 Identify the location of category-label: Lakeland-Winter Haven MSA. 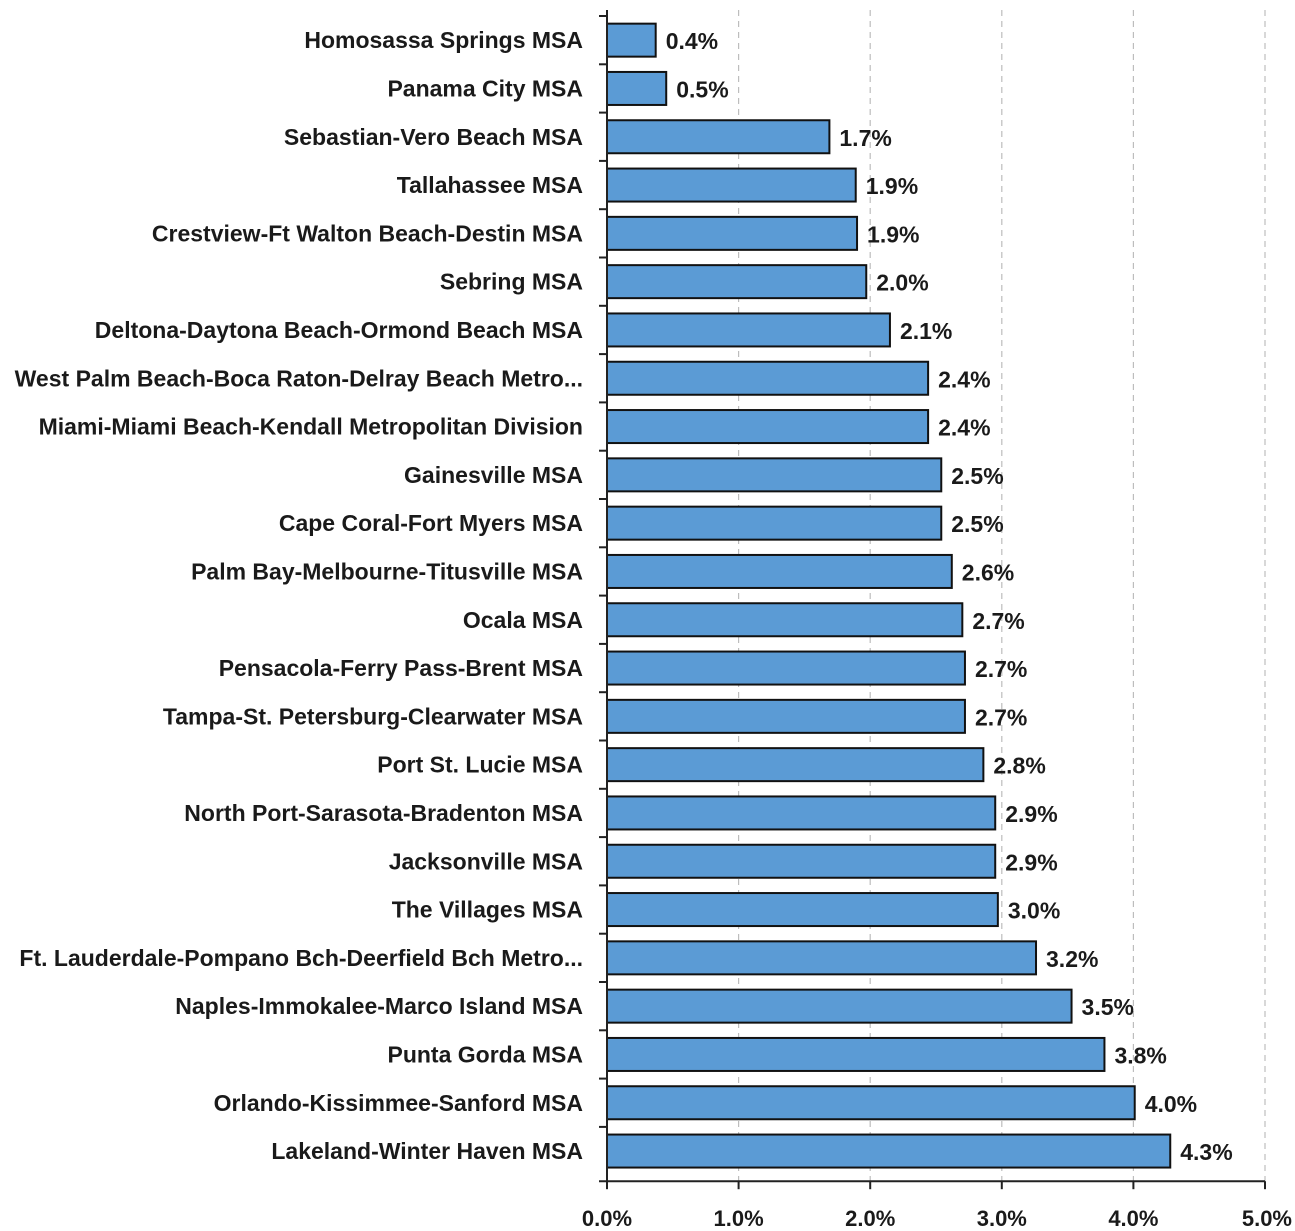
(427, 1151).